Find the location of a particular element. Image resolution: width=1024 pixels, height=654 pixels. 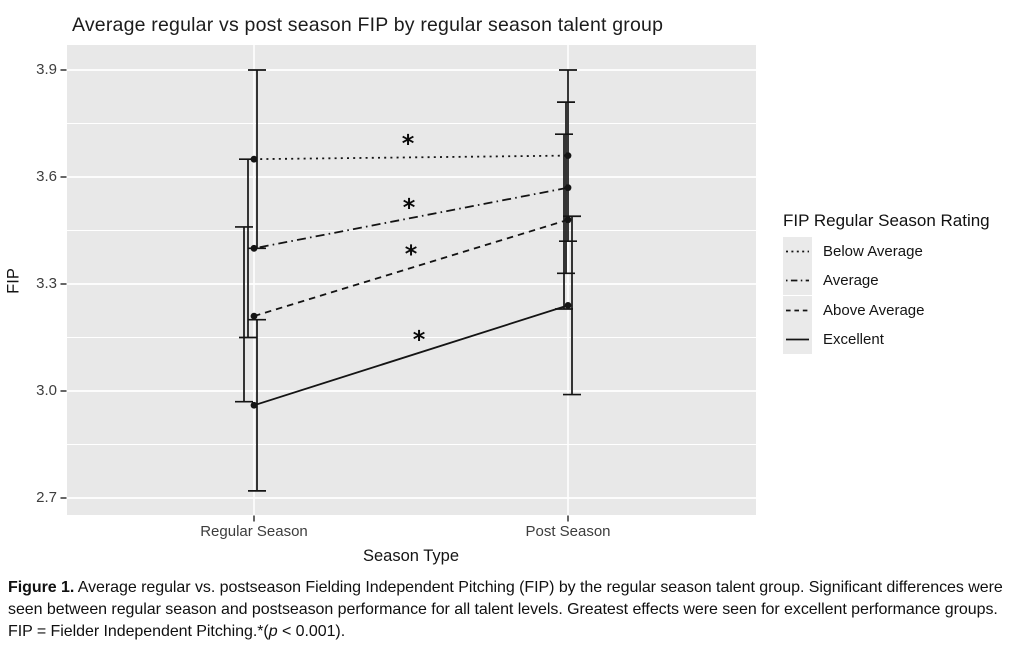

series-line-below-average is located at coordinates (411, 157).